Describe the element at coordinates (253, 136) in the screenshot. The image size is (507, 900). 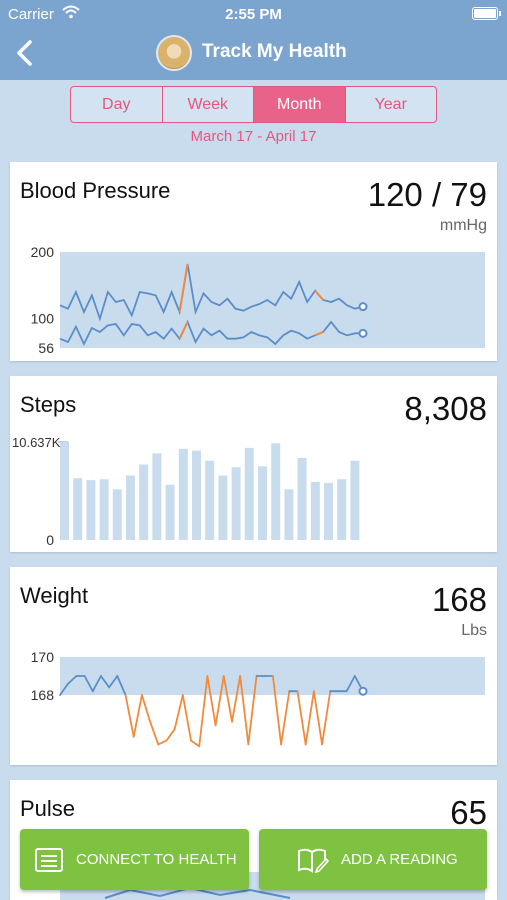
I see `date-range: March 17 - April 17` at that location.